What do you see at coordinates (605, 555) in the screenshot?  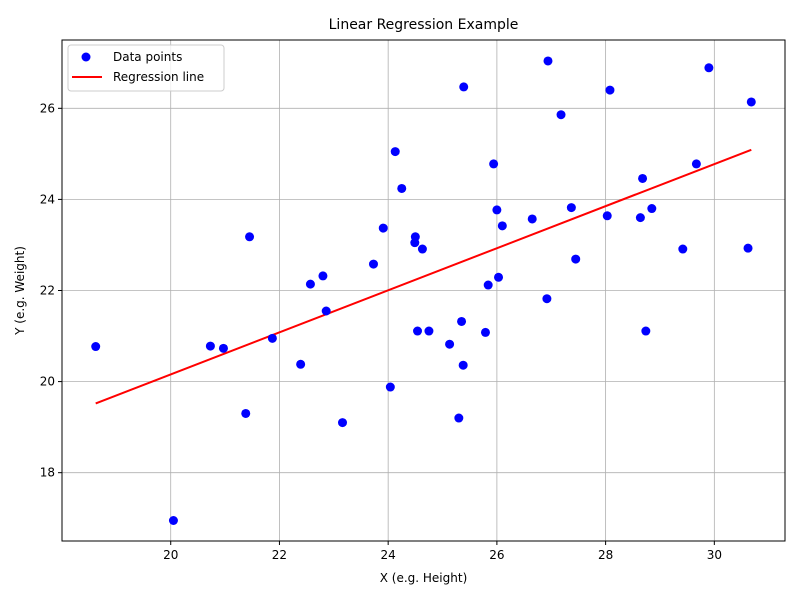 I see `x-tick-label: 28` at bounding box center [605, 555].